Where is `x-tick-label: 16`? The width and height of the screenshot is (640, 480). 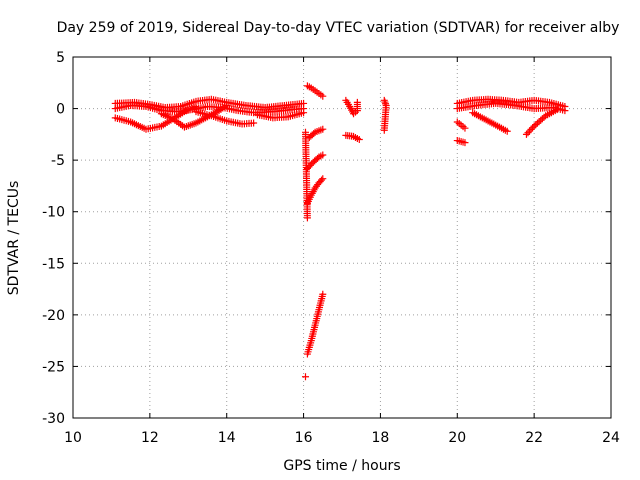 x-tick-label: 16 is located at coordinates (304, 438).